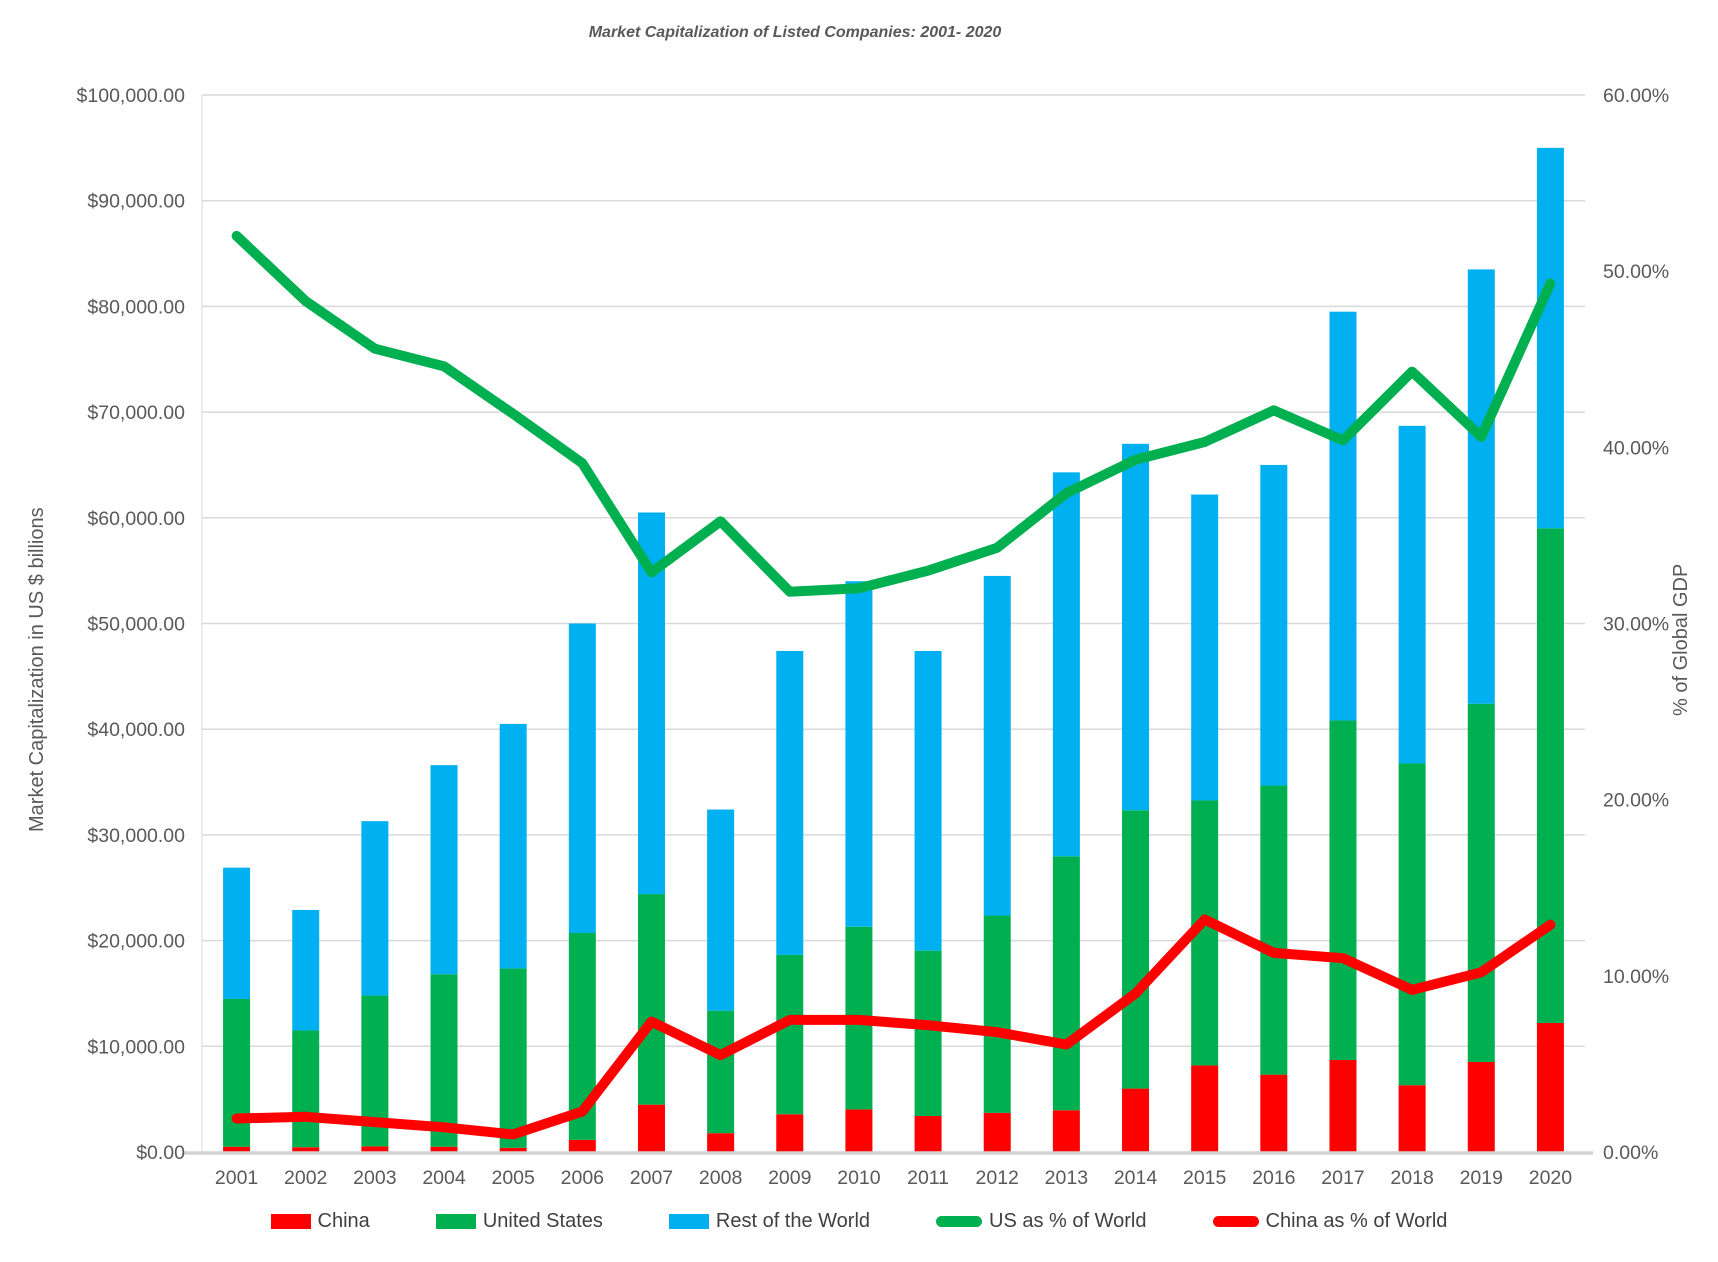  What do you see at coordinates (721, 1142) in the screenshot?
I see `bar-segment-china-2008` at bounding box center [721, 1142].